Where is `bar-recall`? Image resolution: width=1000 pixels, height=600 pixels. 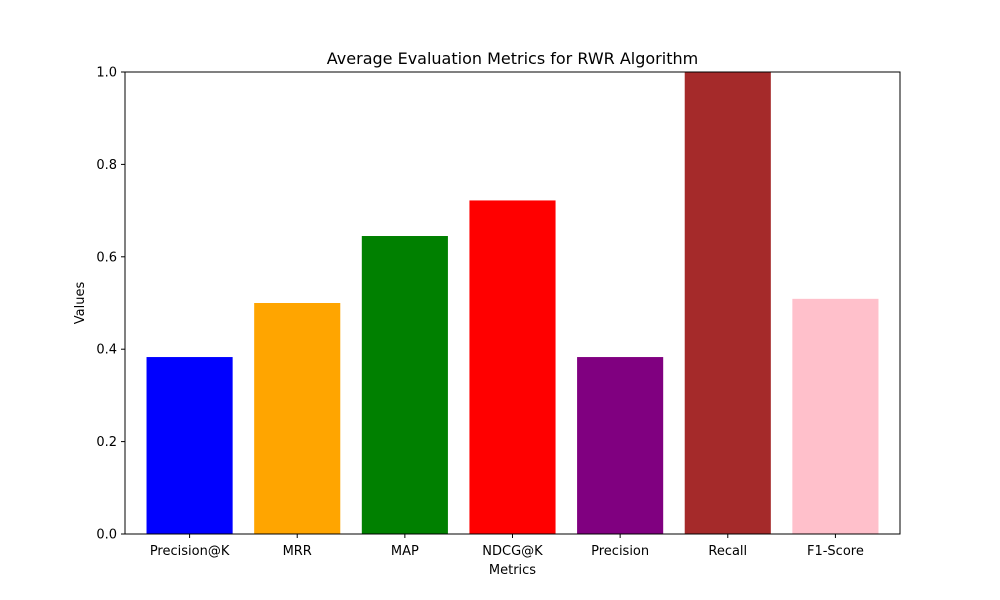
bar-recall is located at coordinates (727, 303).